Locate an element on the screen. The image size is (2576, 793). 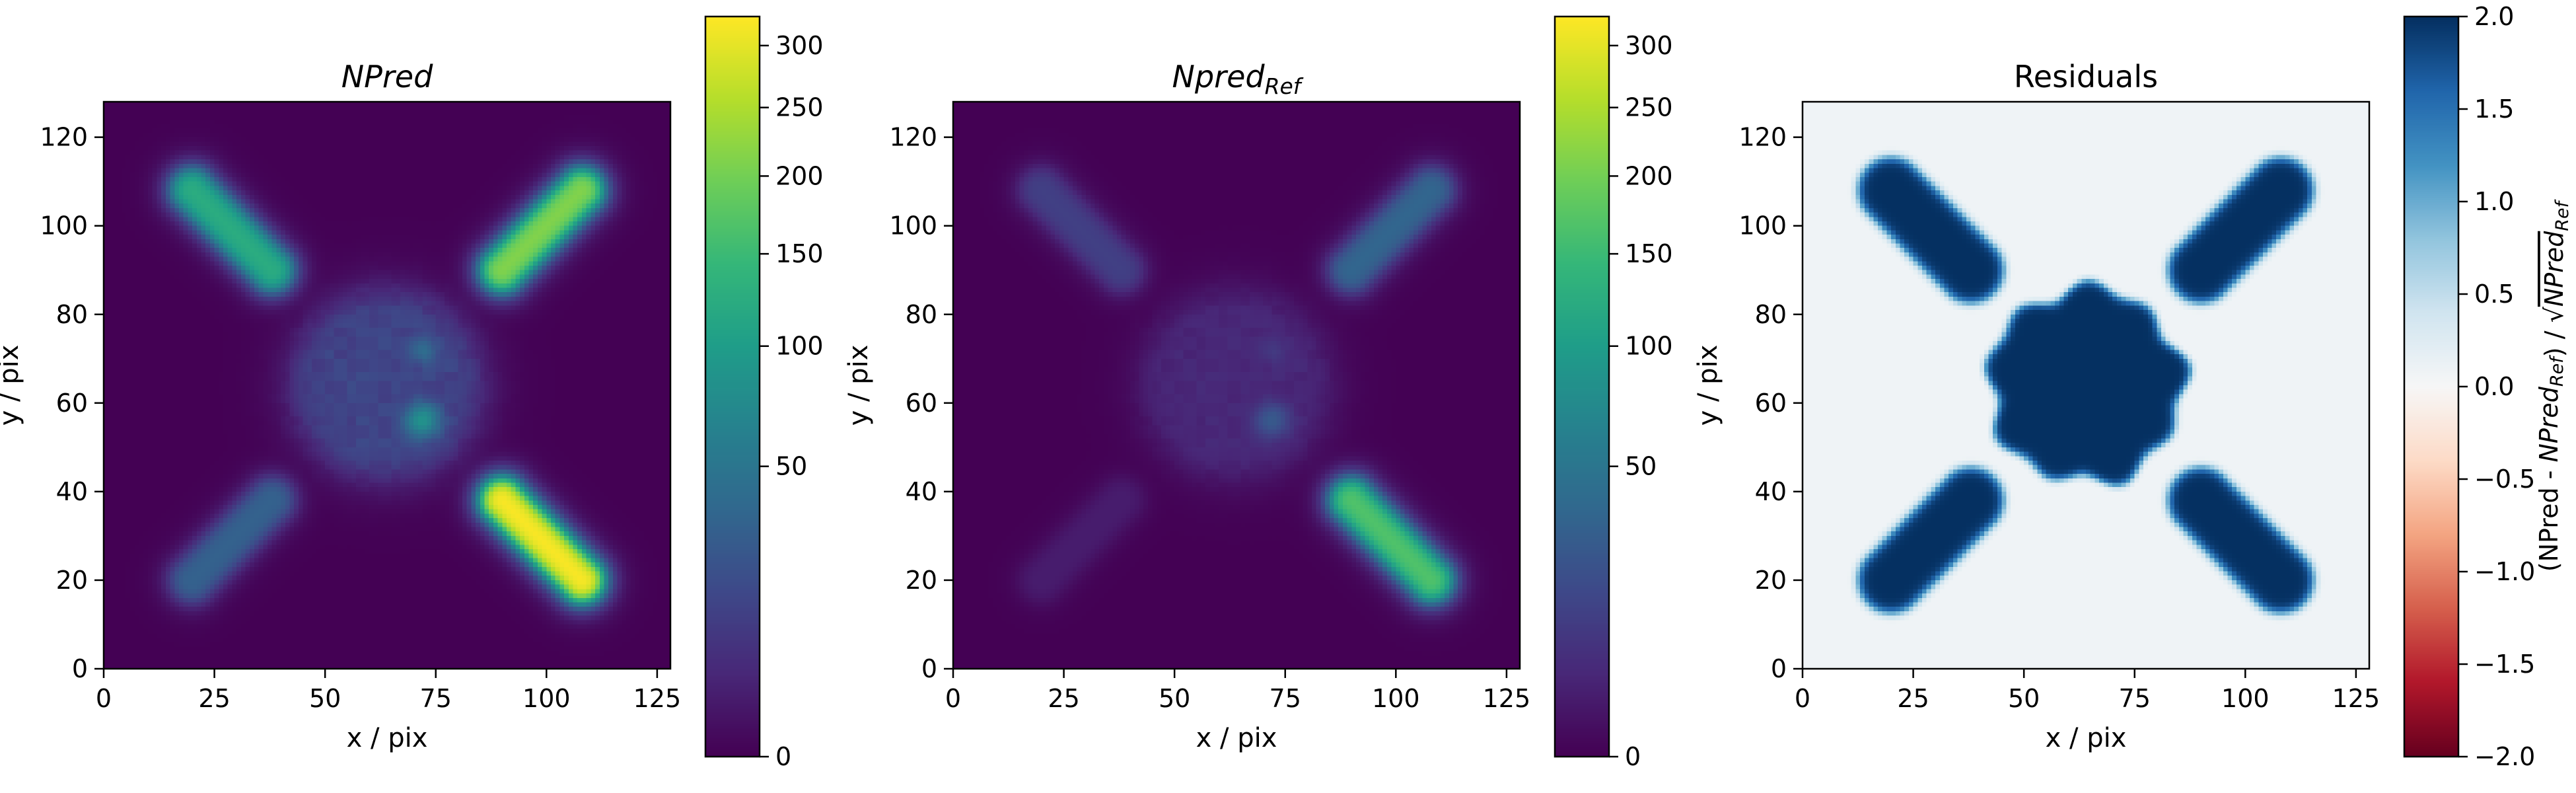
colorbar-tick-label: −1.5 is located at coordinates (2504, 665).